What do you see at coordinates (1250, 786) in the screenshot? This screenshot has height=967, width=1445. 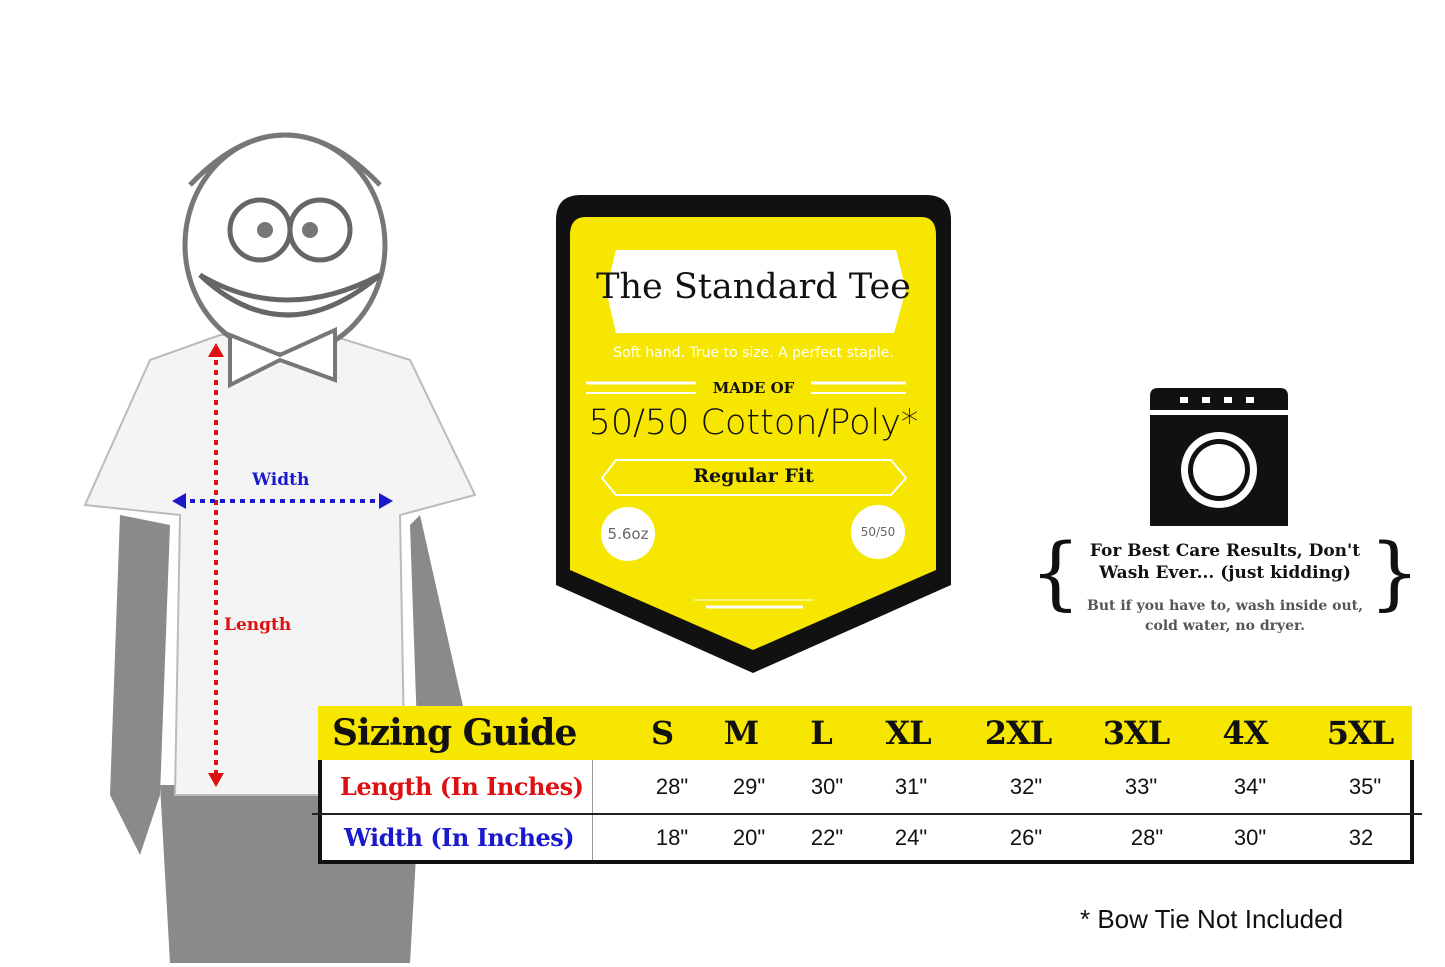 I see `length-value: 34"` at bounding box center [1250, 786].